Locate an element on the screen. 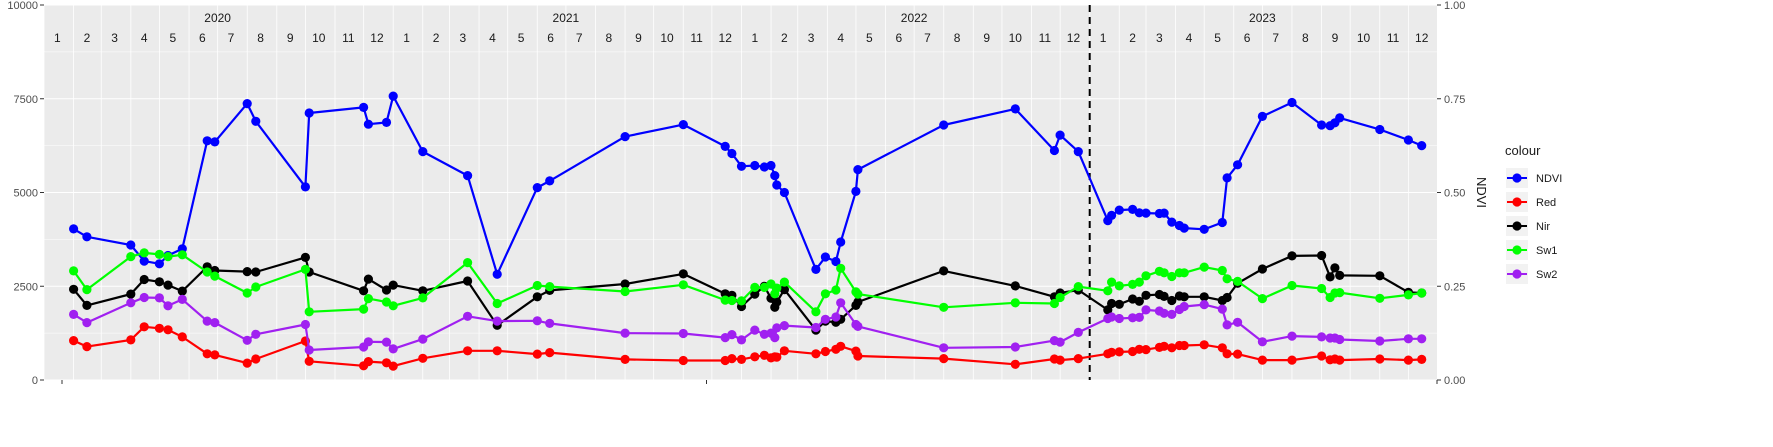 The height and width of the screenshot is (447, 1773). year-label: 2023 is located at coordinates (1262, 18).